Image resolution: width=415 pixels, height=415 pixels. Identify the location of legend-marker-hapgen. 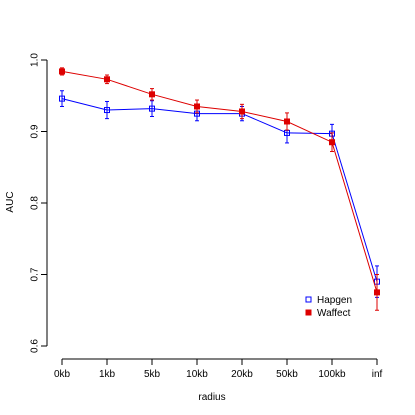
(308, 299).